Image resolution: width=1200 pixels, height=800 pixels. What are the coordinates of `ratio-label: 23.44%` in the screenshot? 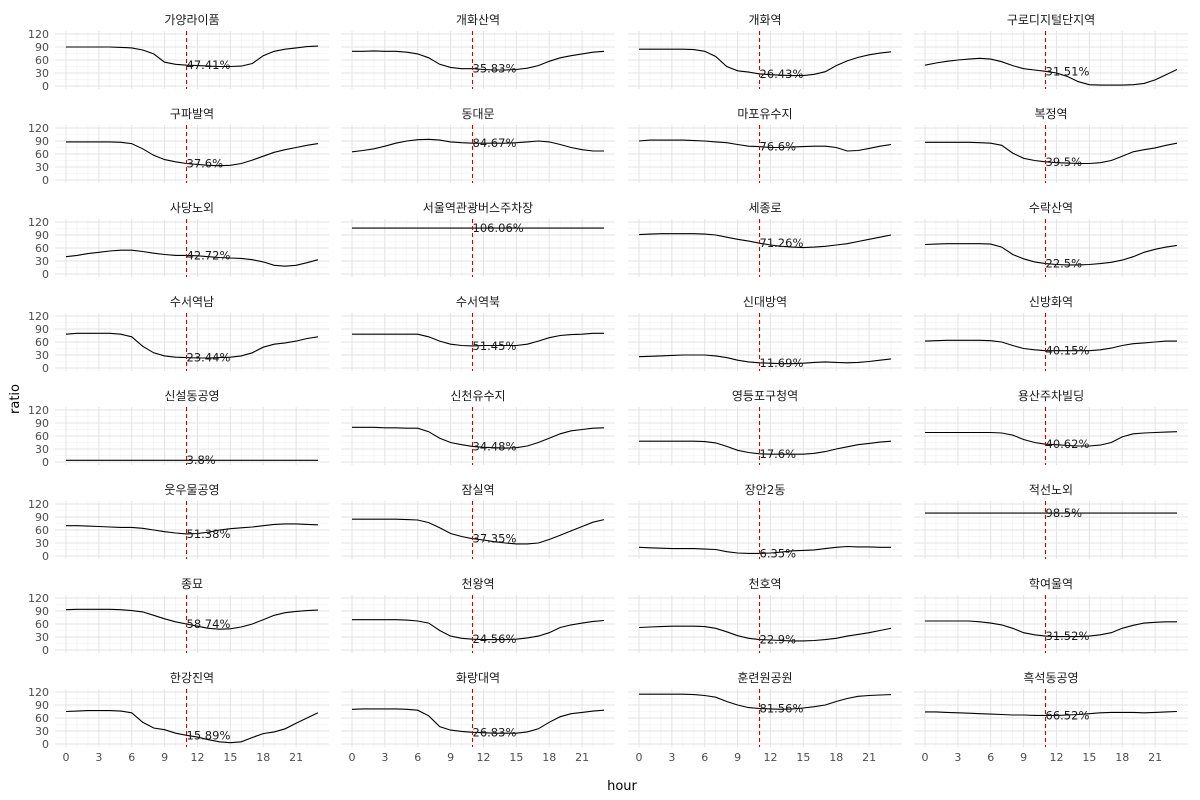 It's located at (209, 358).